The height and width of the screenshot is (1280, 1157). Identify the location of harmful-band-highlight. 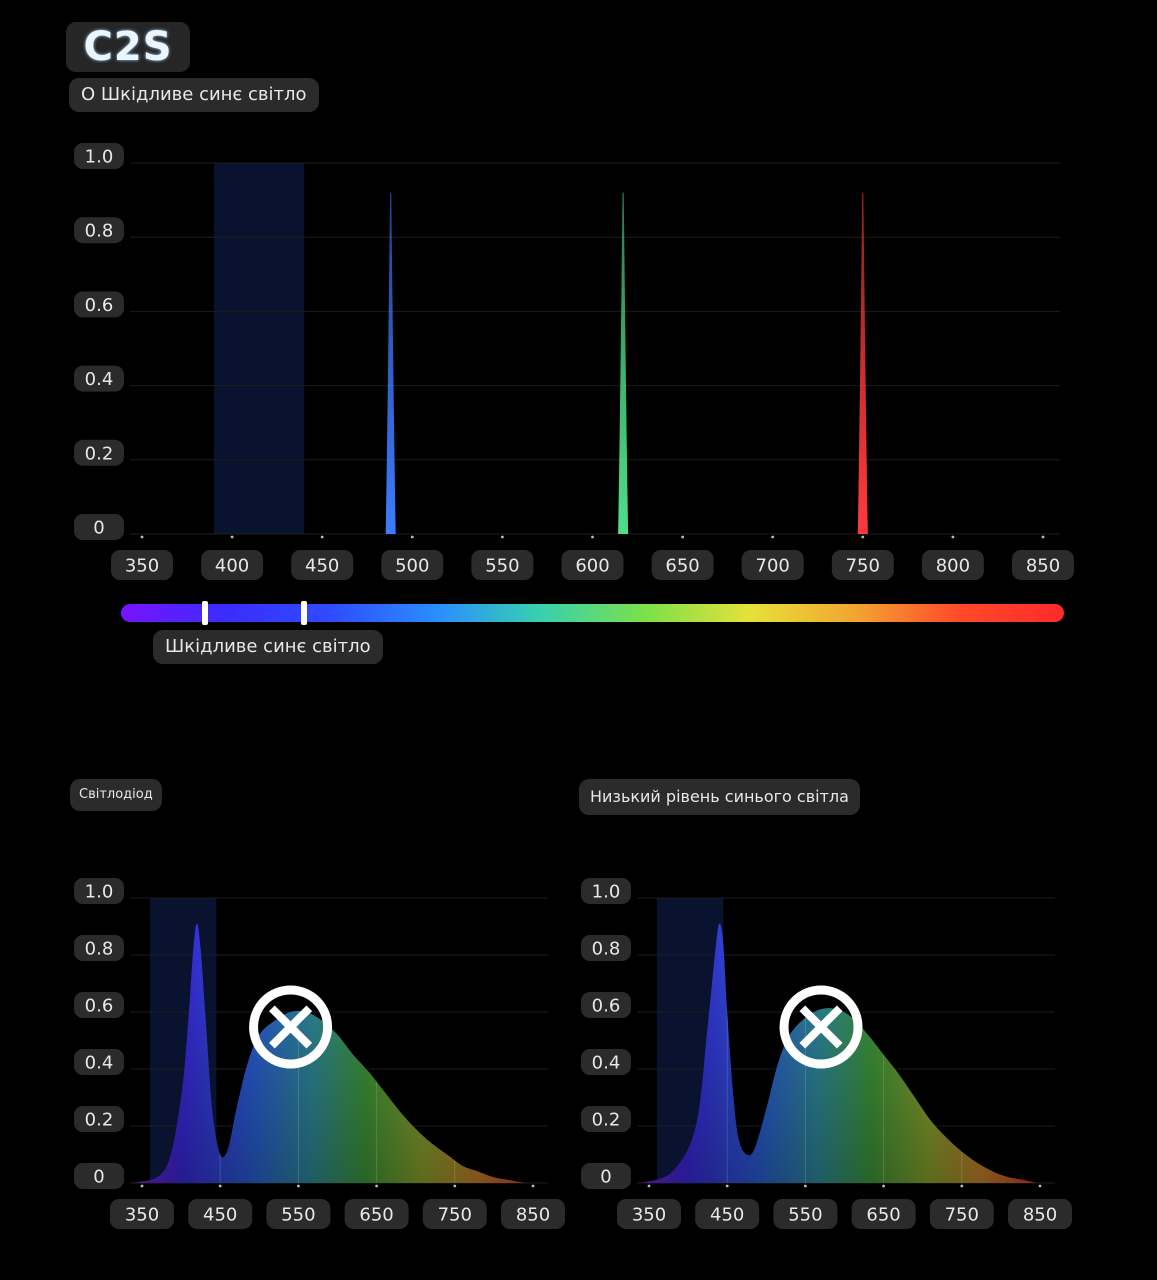
(259, 348).